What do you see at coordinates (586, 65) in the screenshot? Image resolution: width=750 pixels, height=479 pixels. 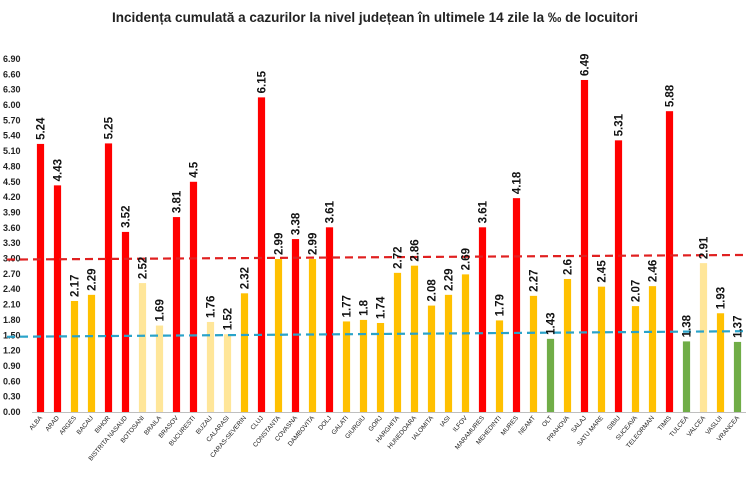 I see `data-label: 6.49` at bounding box center [586, 65].